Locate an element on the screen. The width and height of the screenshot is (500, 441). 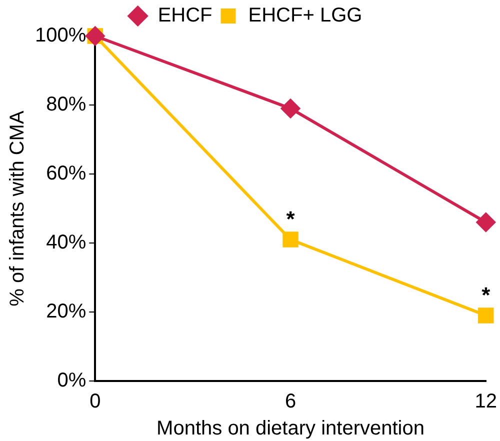
y-tick-label: 20% is located at coordinates (66, 311).